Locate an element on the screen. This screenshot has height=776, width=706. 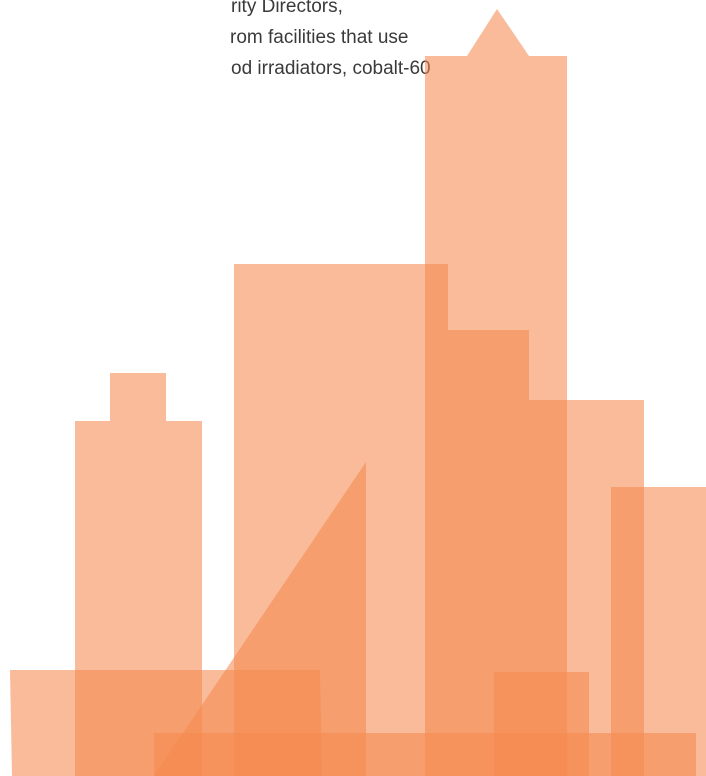
triangle-building is located at coordinates (260, 619).